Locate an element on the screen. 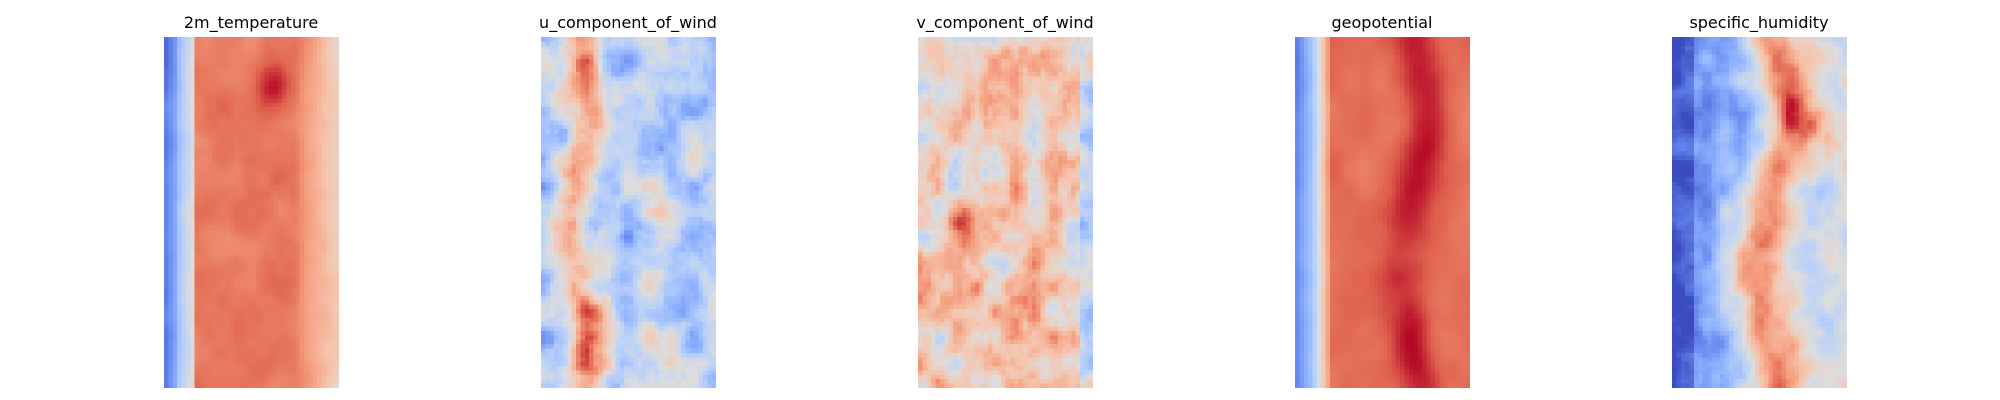 The width and height of the screenshot is (2000, 400). panel-4-title: geopotential is located at coordinates (1382, 22).